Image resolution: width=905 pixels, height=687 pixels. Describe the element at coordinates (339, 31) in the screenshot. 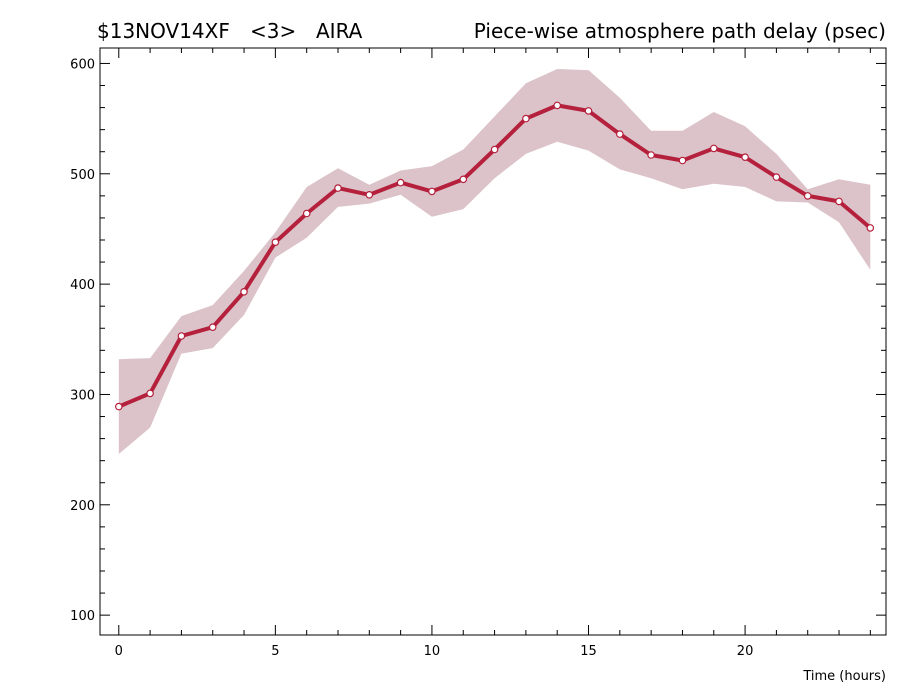

I see `station-name: AIRA` at that location.